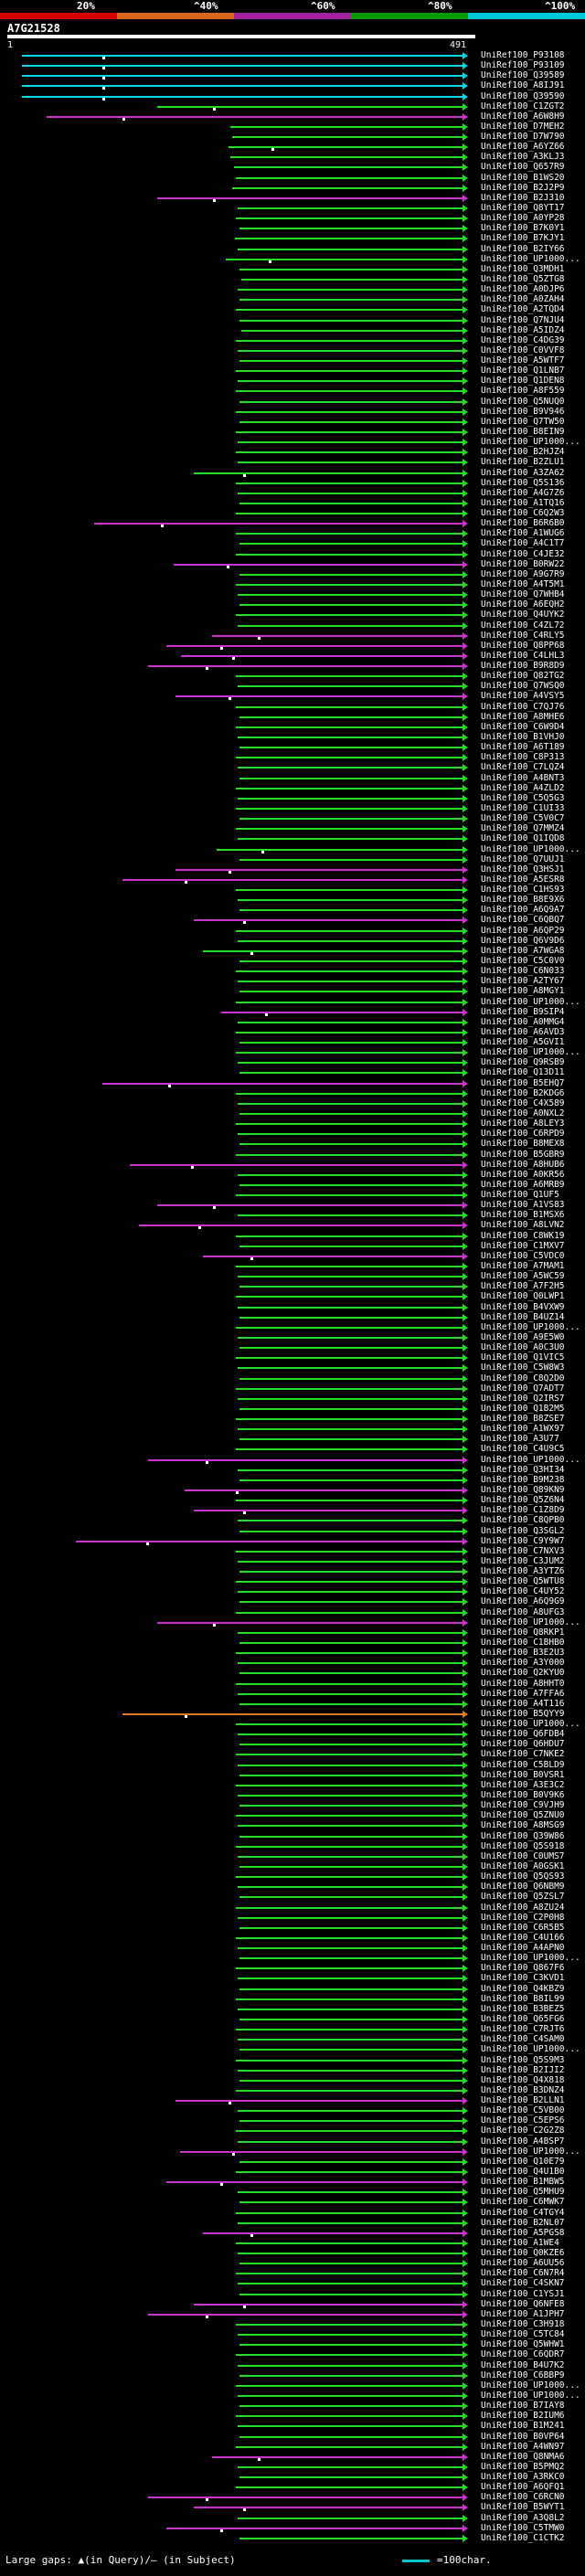 This screenshot has height=2576, width=585. Describe the element at coordinates (523, 757) in the screenshot. I see `hit-label: UniRef100_C8P313` at that location.